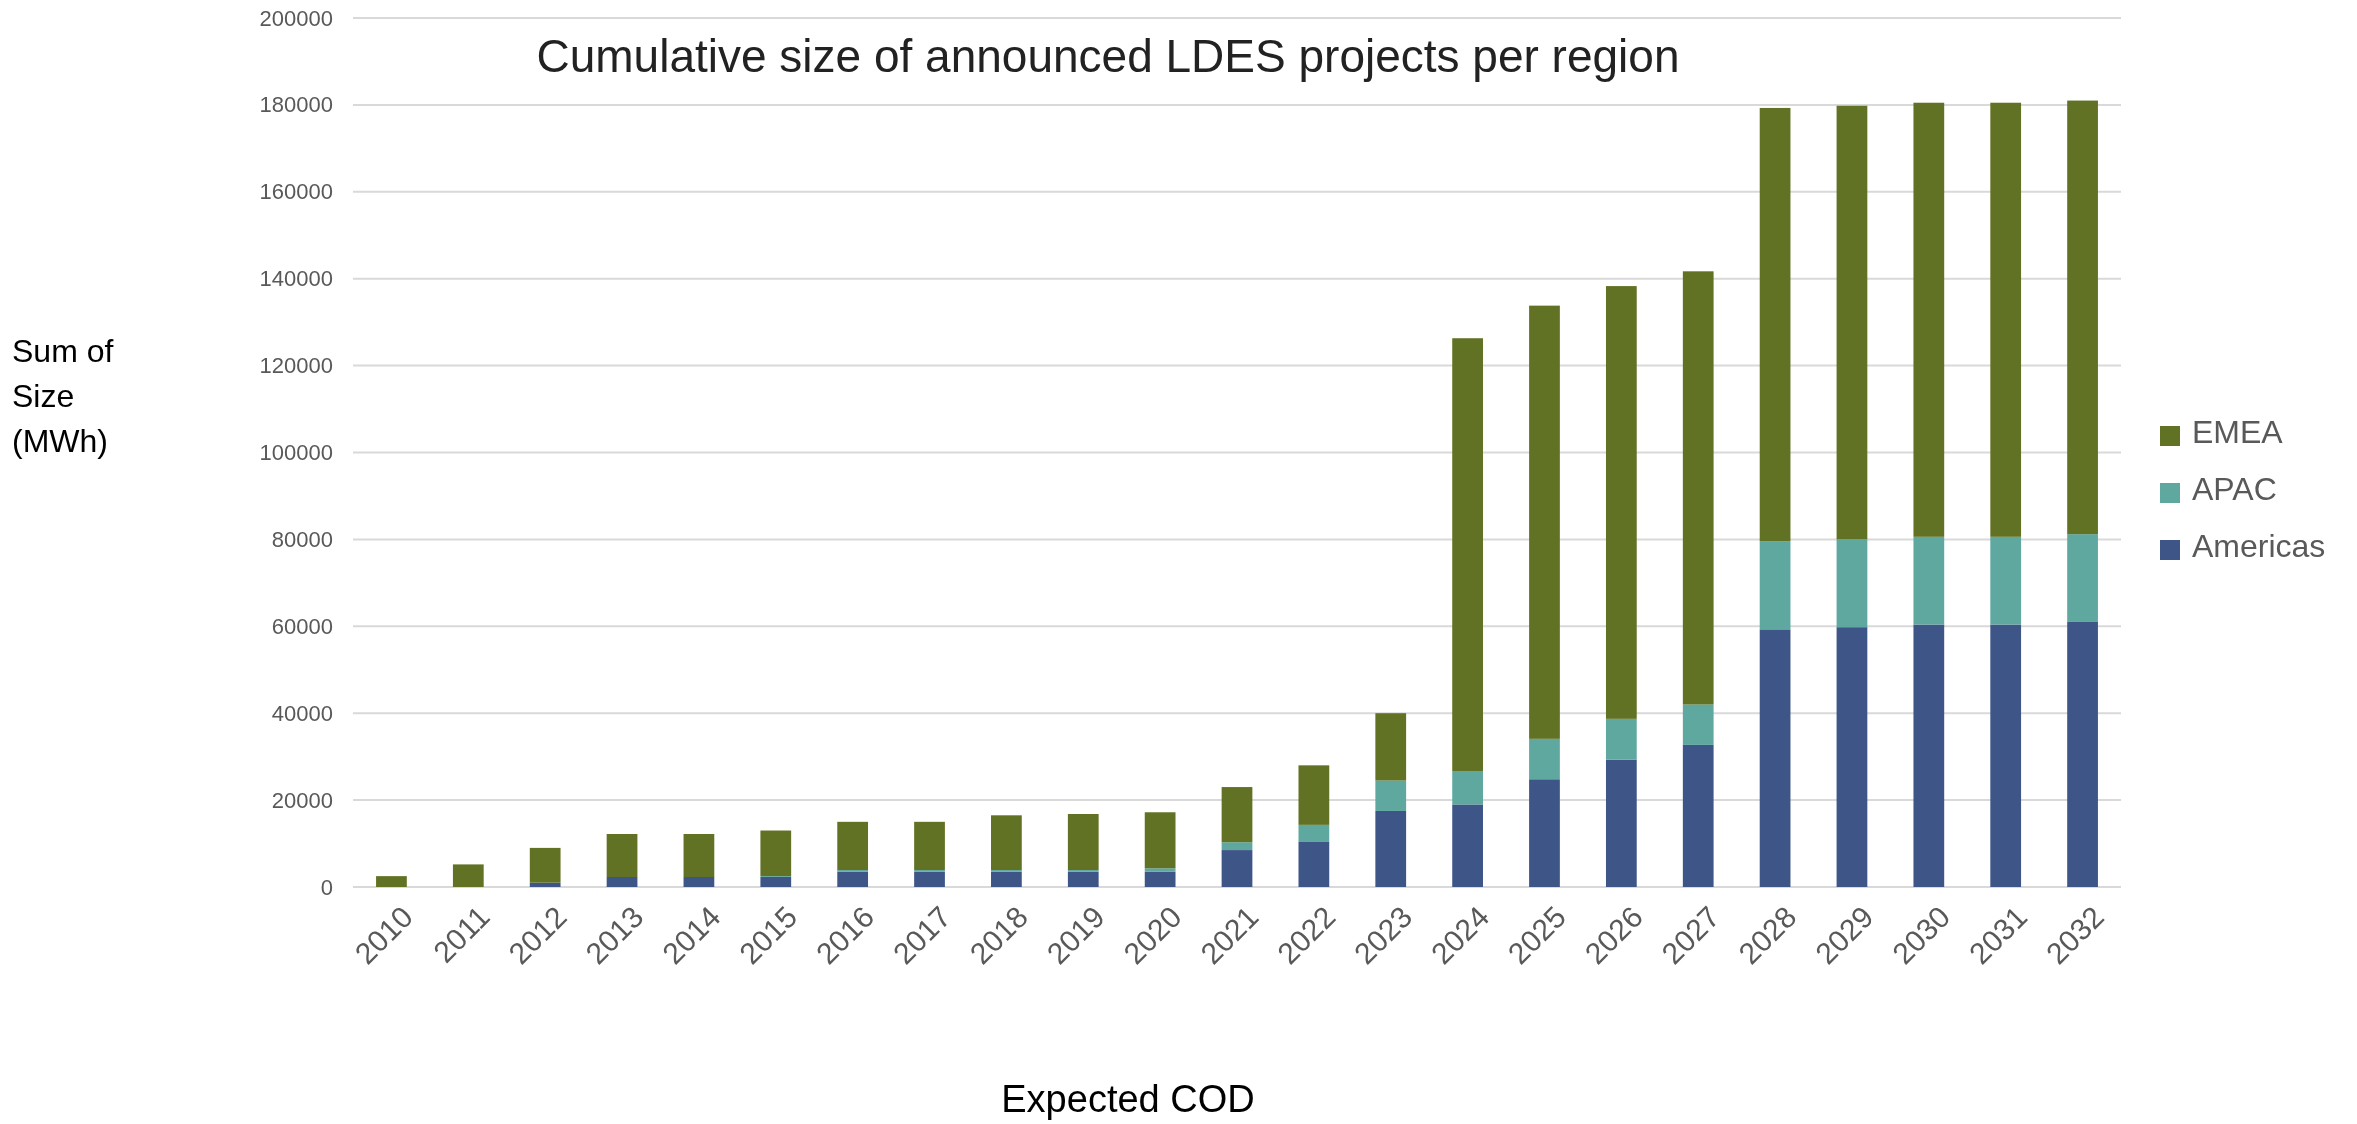  Describe the element at coordinates (302, 539) in the screenshot. I see `y-tick-label: 80000` at that location.